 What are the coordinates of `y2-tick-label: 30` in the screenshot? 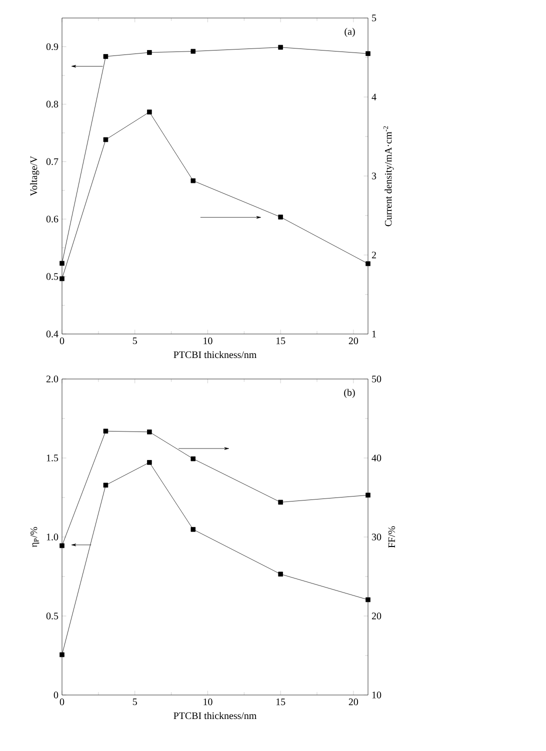 It's located at (377, 537).